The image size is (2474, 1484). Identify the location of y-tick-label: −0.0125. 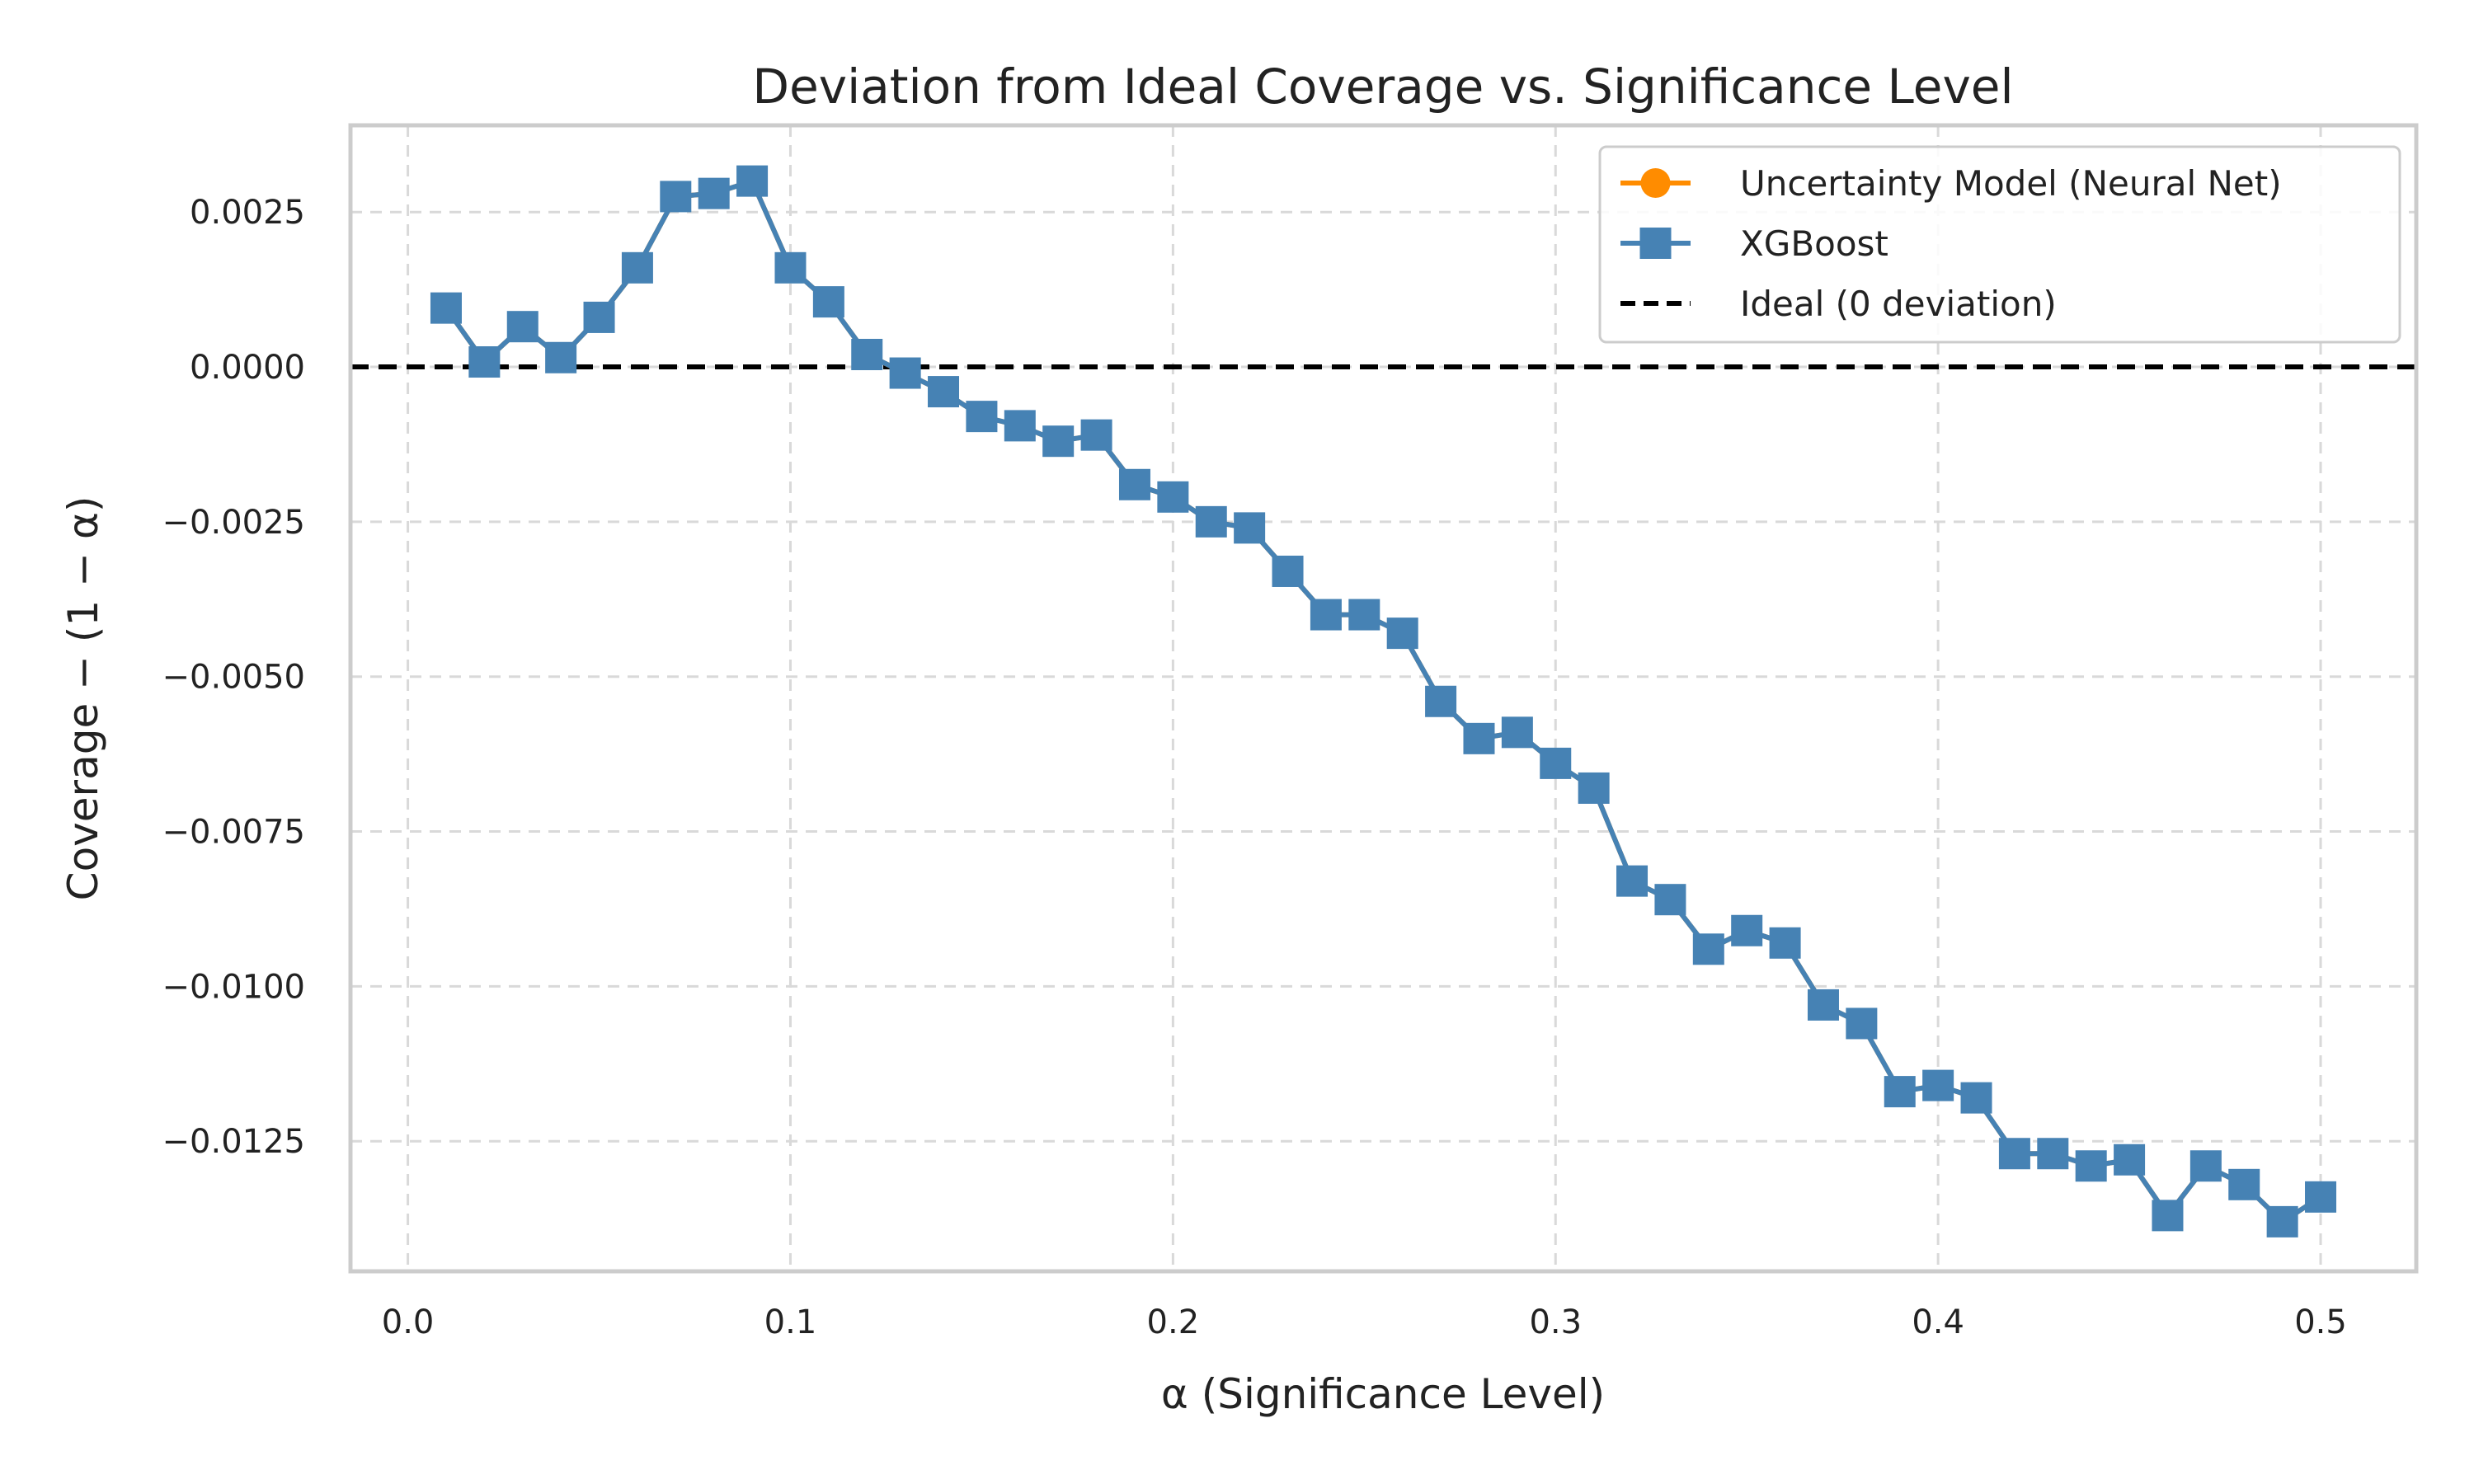
(233, 1142).